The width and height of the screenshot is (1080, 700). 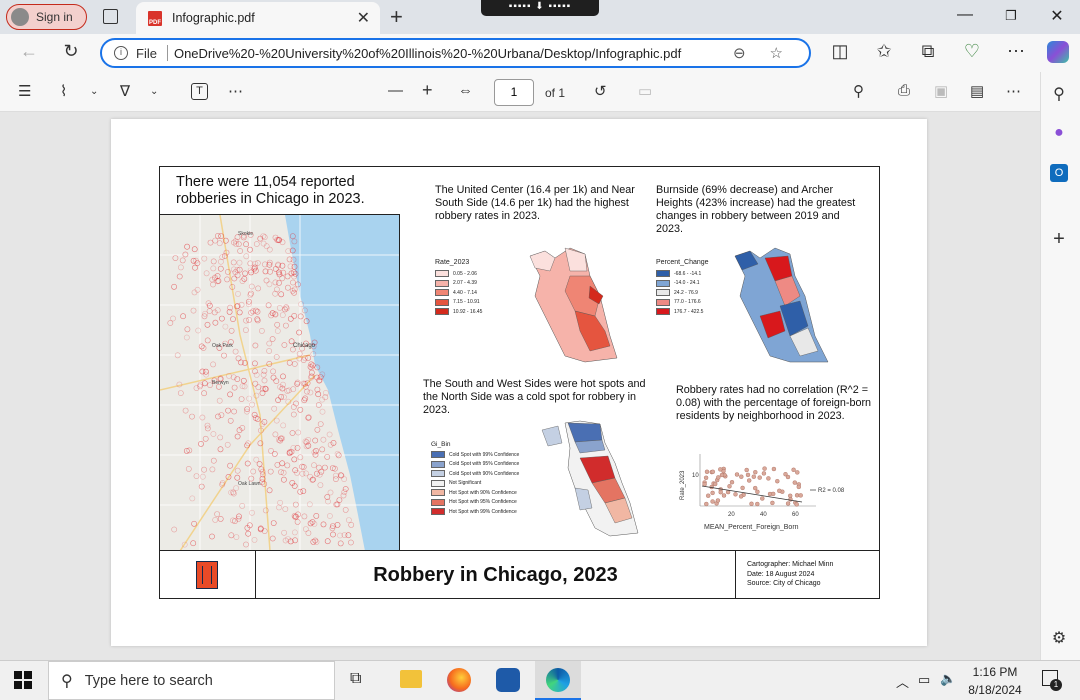 What do you see at coordinates (154, 91) in the screenshot?
I see `draw-dropdown-icon: ⌄` at bounding box center [154, 91].